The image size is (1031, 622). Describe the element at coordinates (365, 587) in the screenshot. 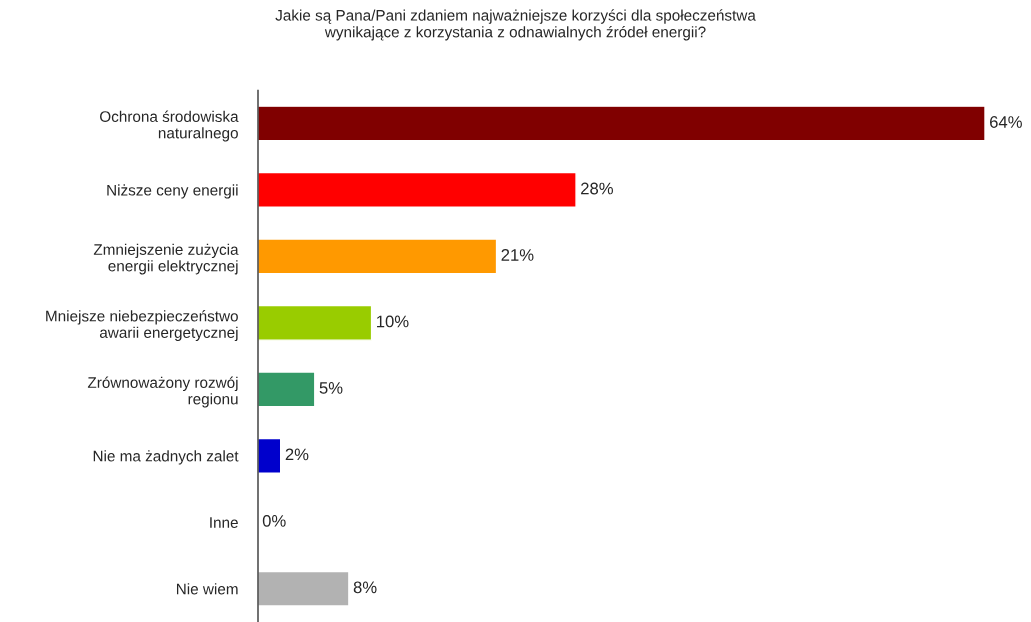

I see `data-label: 8%` at that location.